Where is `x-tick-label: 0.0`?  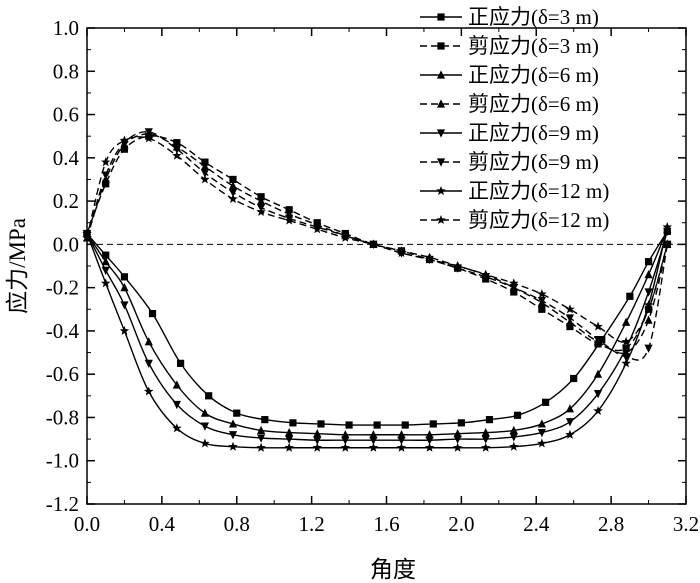
x-tick-label: 0.0 is located at coordinates (87, 524).